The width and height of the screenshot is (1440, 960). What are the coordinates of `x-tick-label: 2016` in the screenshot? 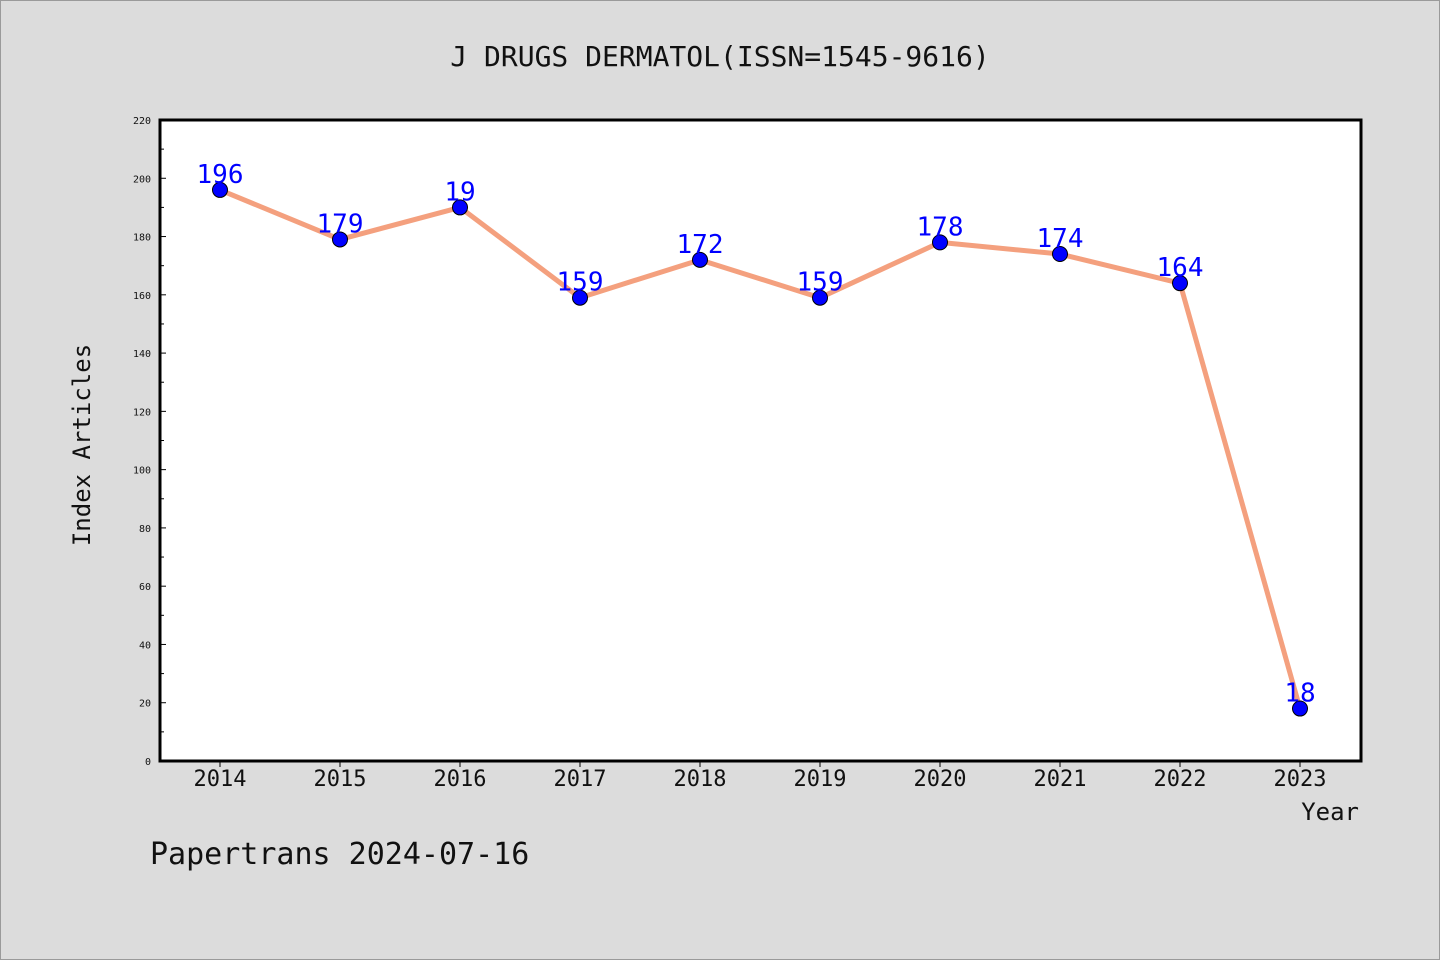 It's located at (460, 779).